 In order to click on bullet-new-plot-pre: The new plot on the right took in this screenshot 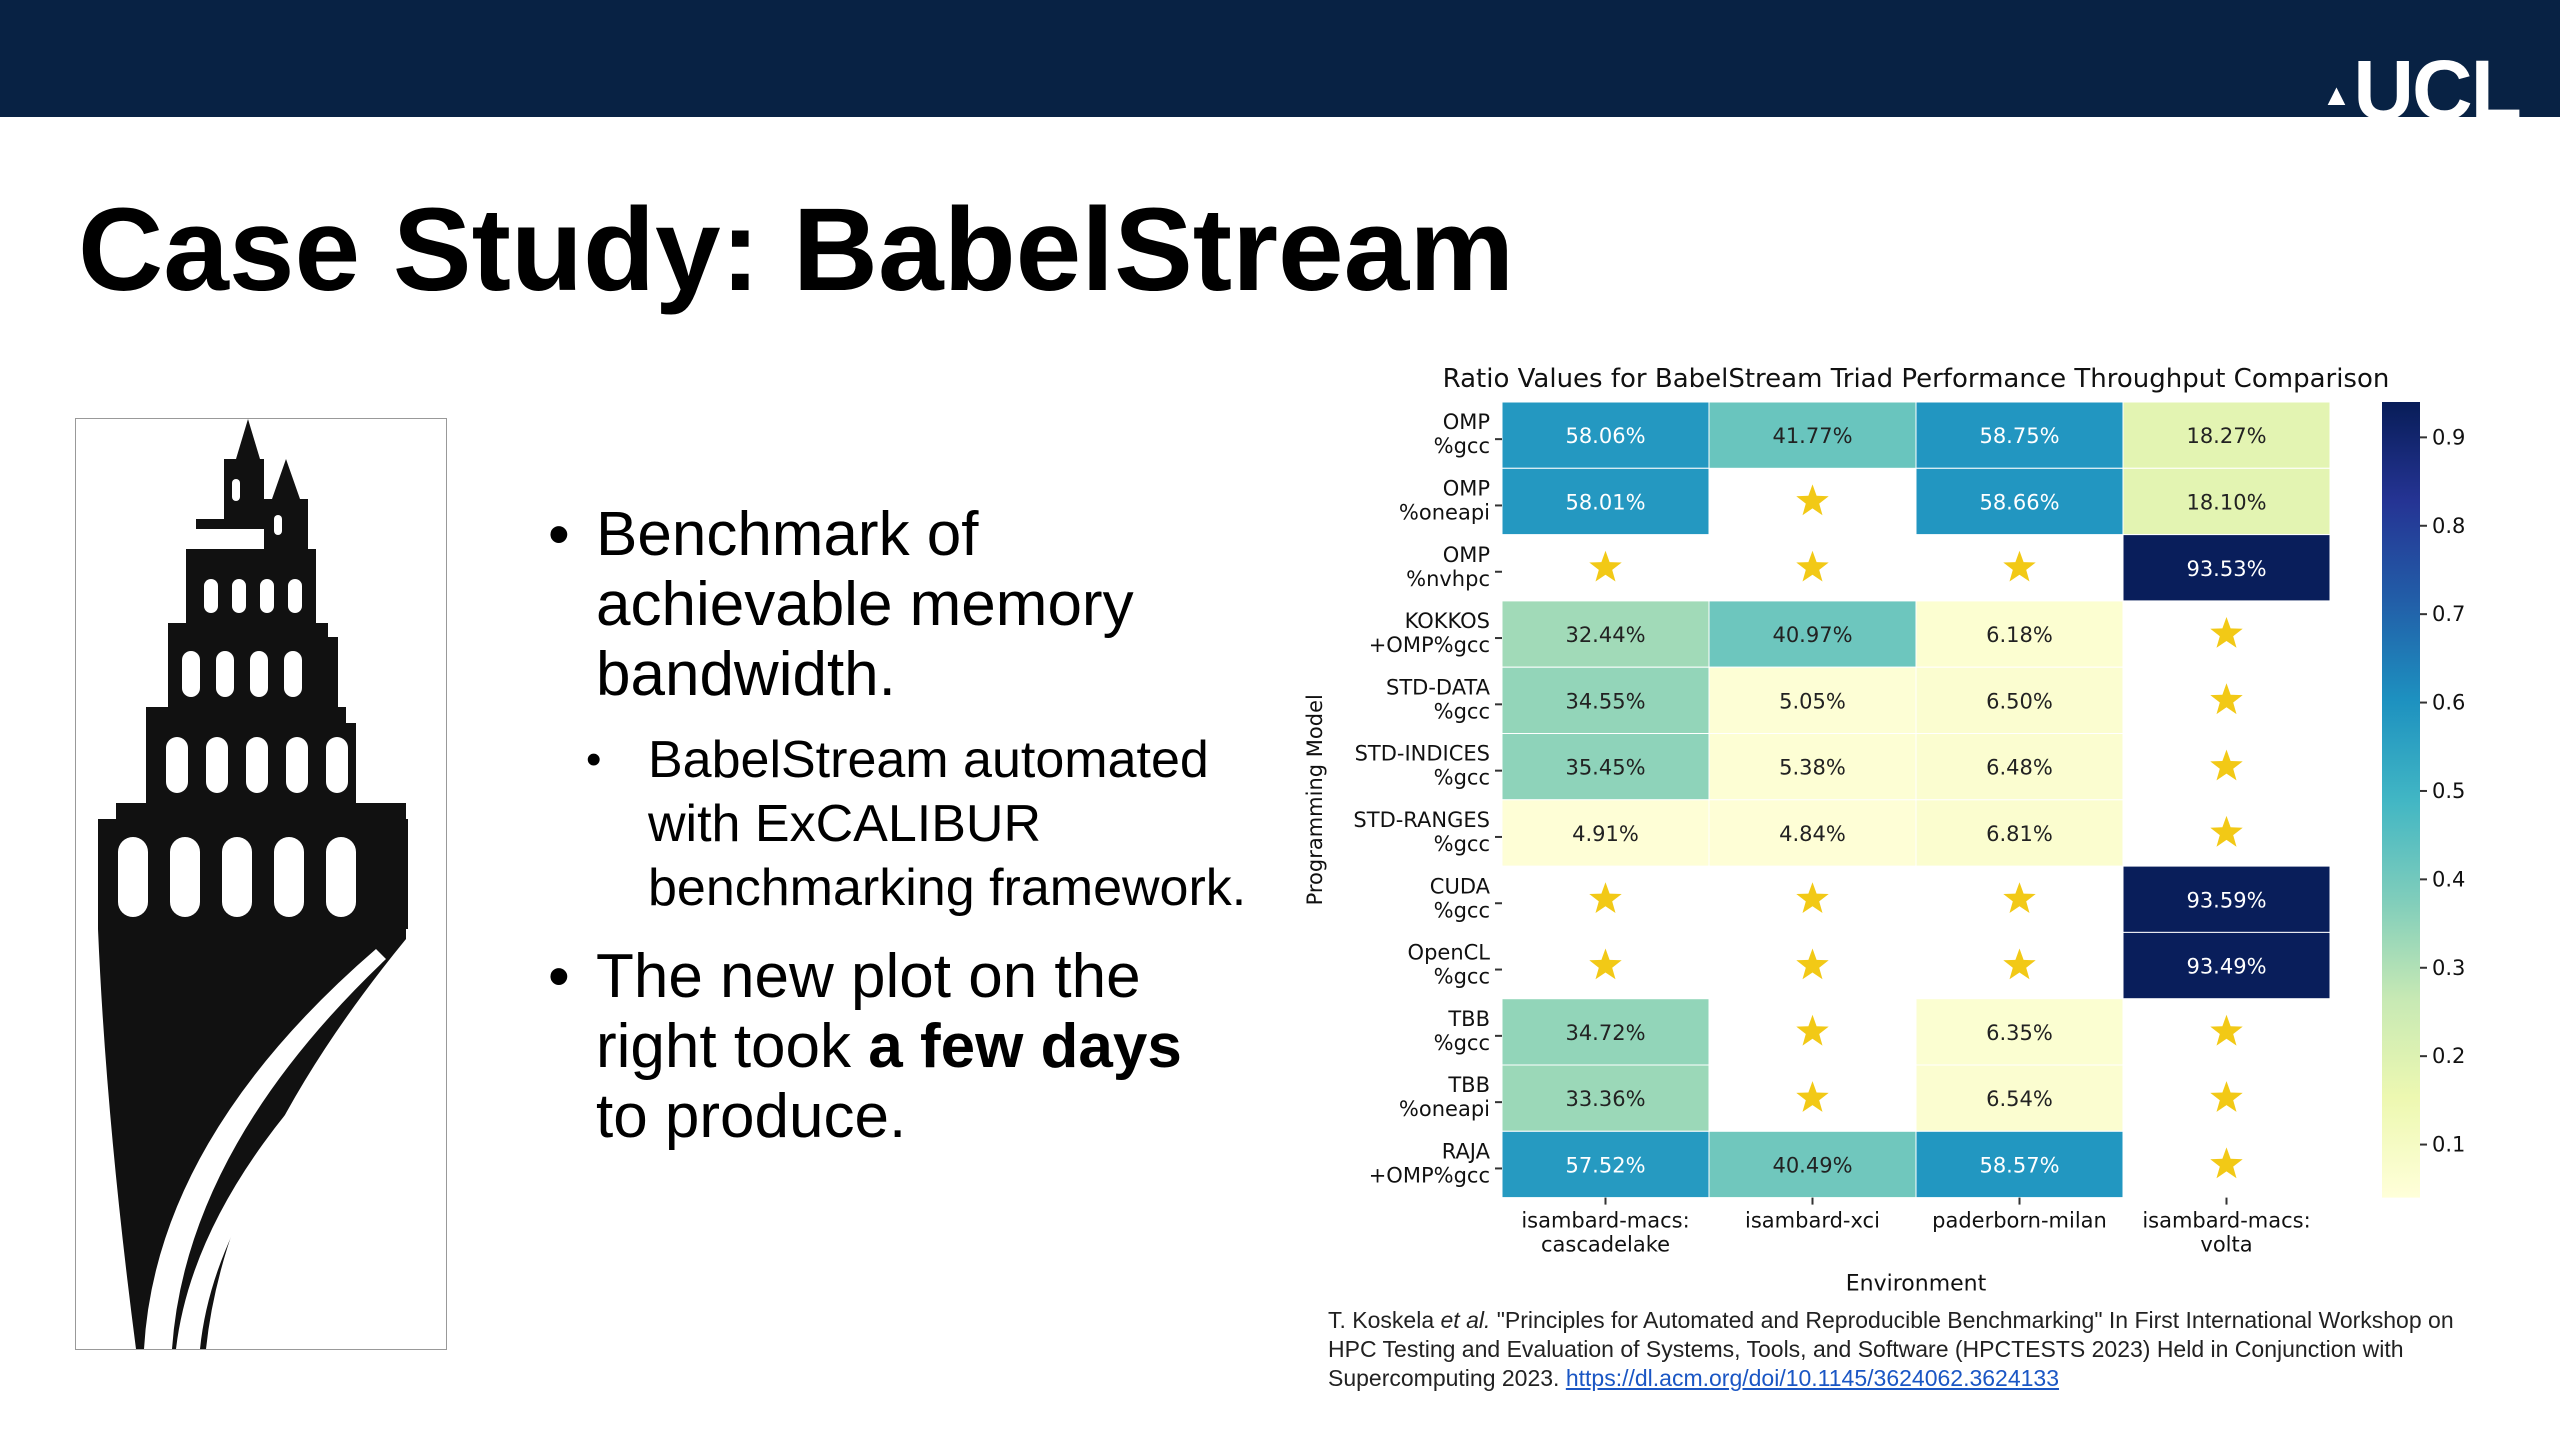, I will do `click(868, 1011)`.